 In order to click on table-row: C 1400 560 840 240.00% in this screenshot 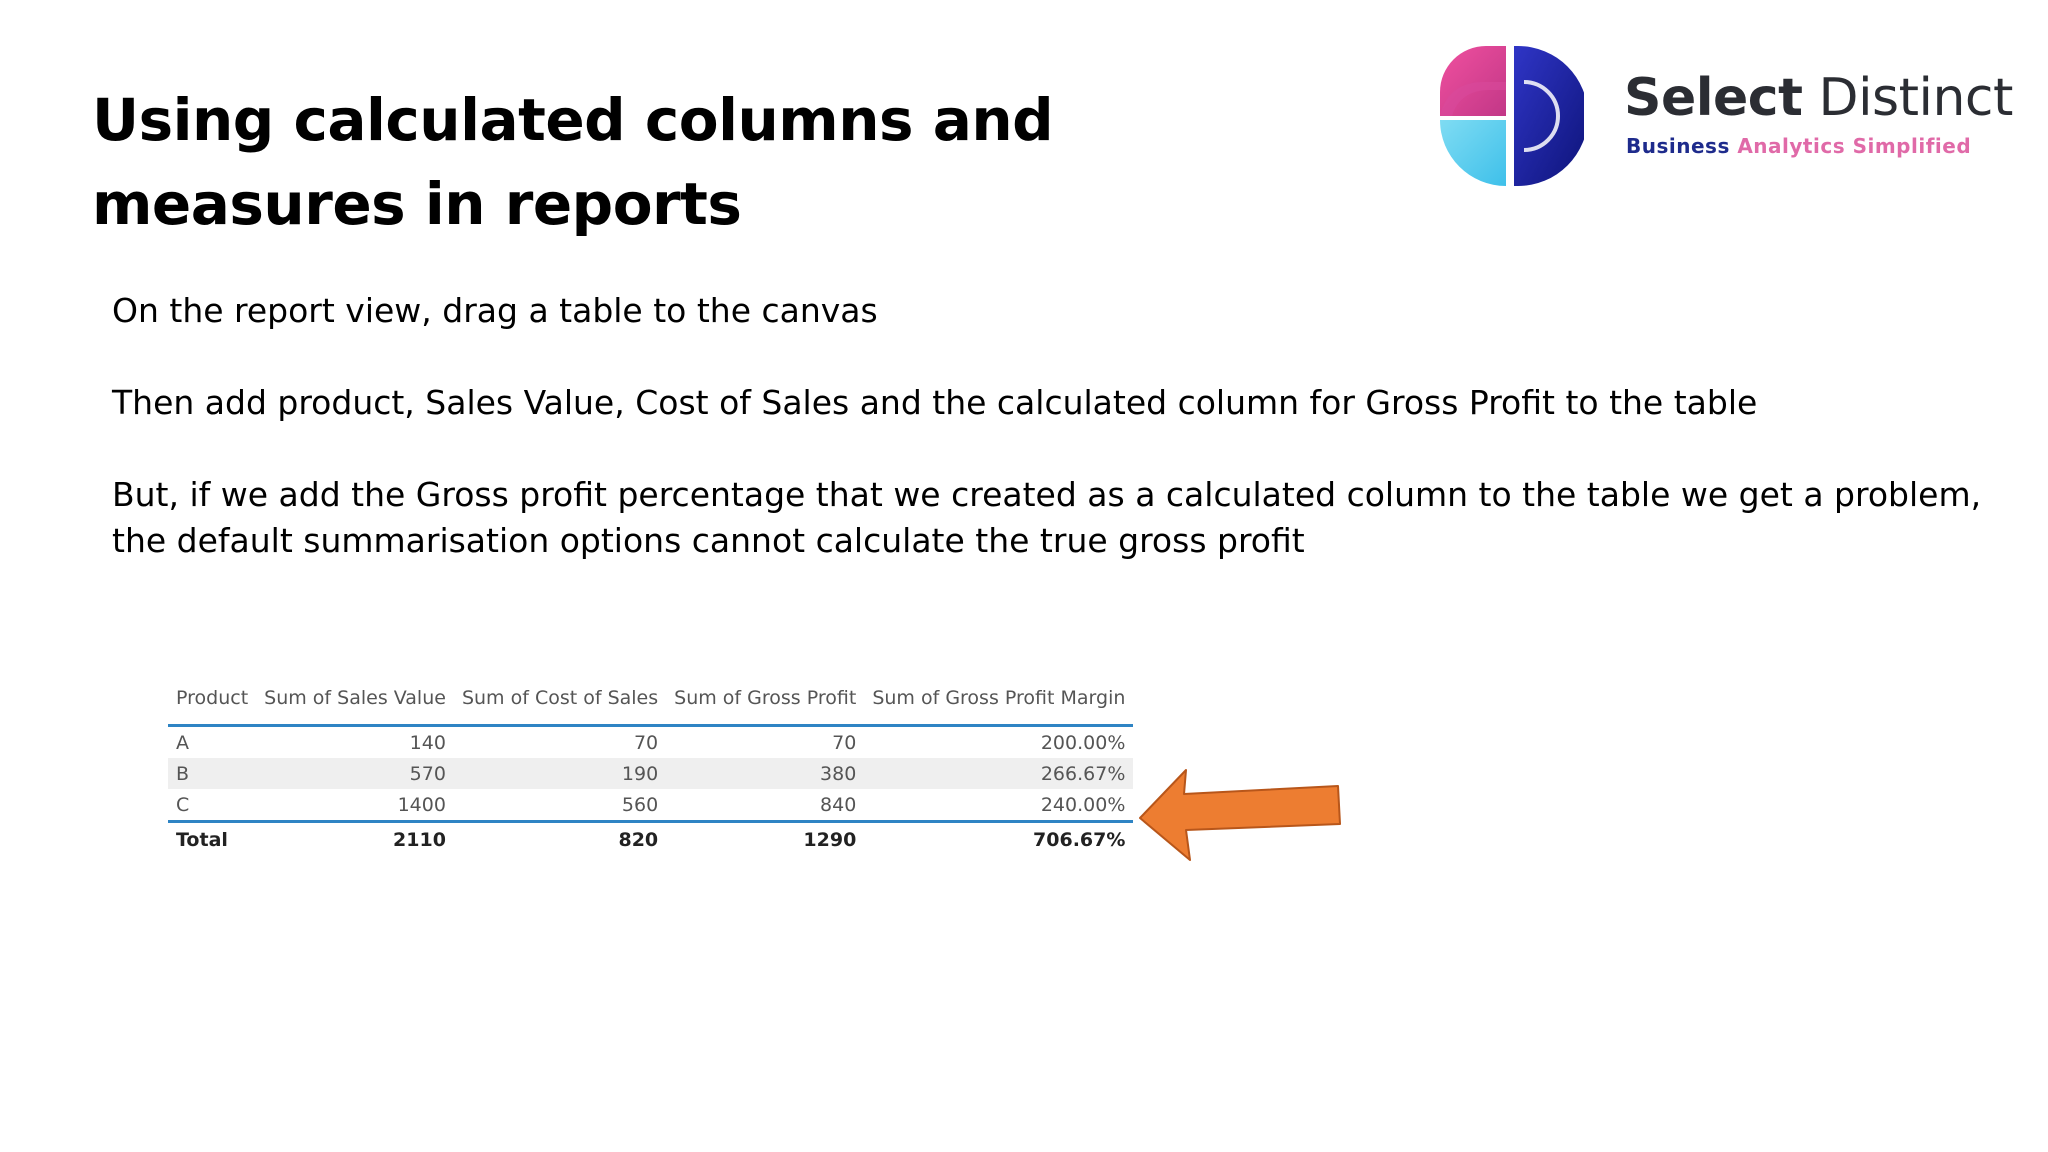, I will do `click(650, 805)`.